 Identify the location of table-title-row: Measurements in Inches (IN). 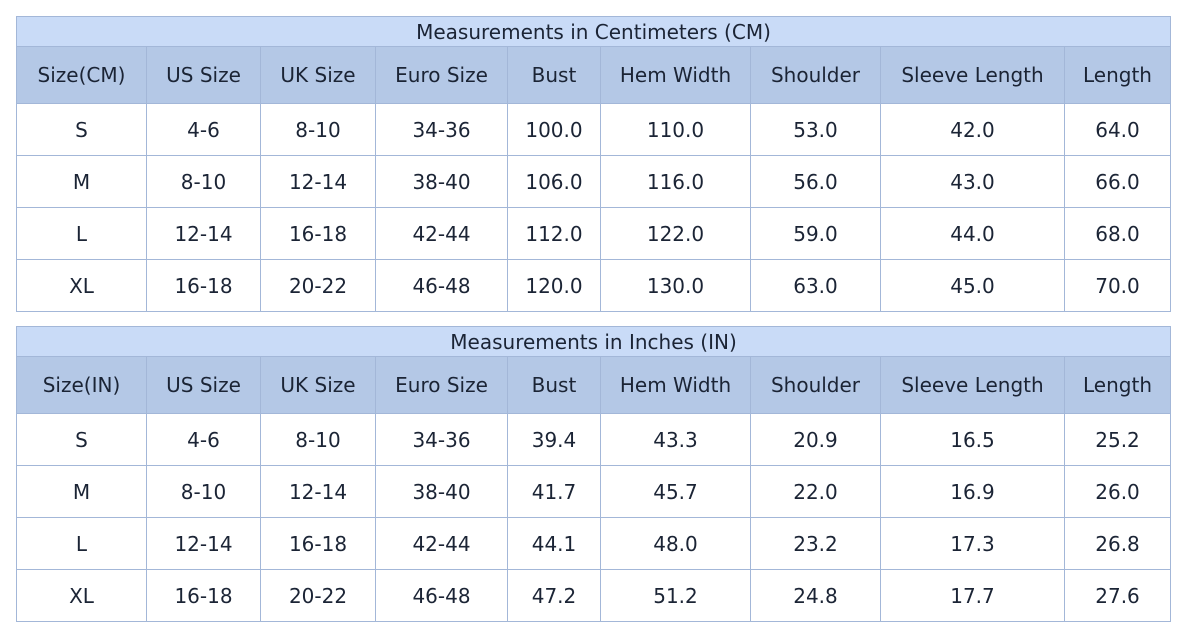
(593, 341).